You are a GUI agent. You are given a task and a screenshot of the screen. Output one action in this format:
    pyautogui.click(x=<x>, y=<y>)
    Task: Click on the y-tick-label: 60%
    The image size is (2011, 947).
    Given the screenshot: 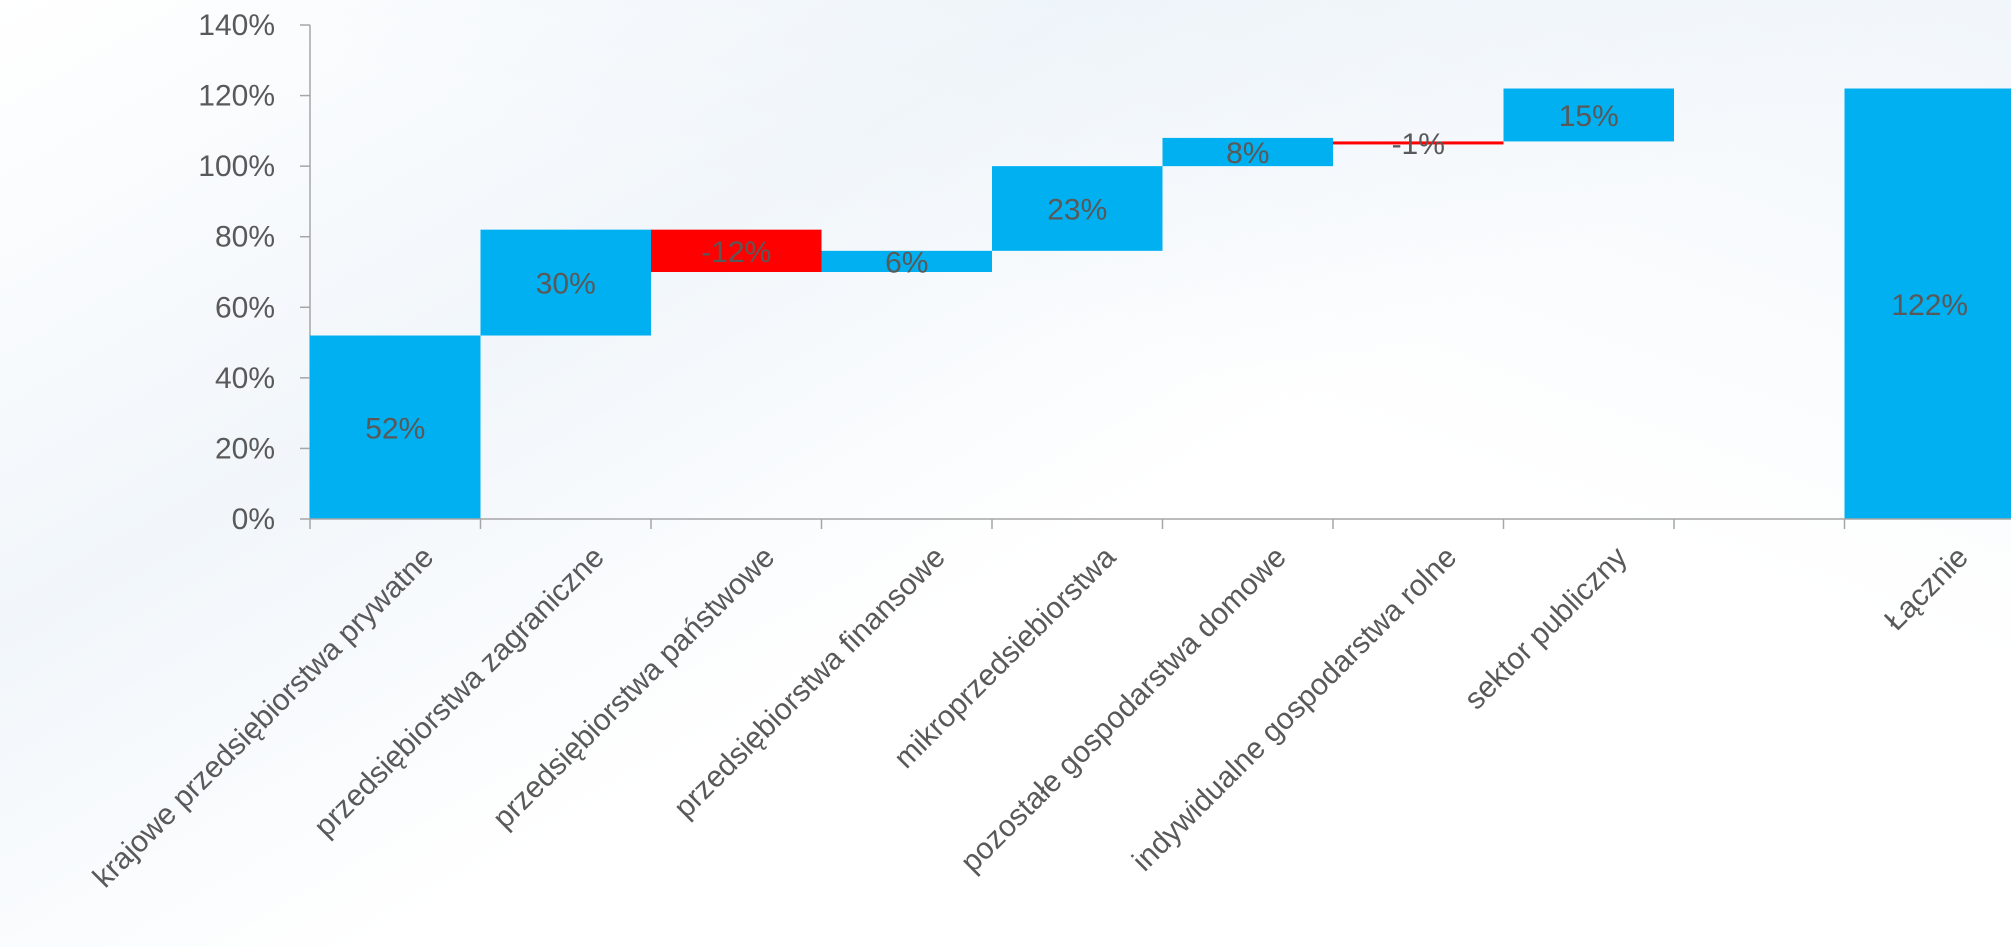 What is the action you would take?
    pyautogui.click(x=245, y=307)
    